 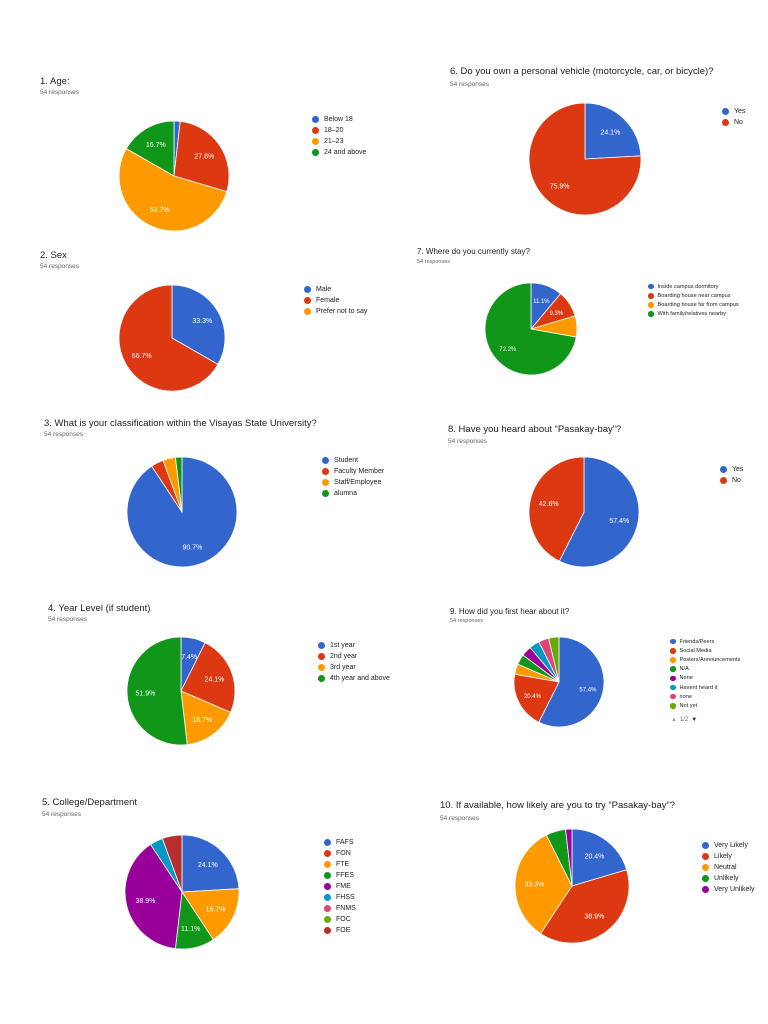 I want to click on pie-chart: 57.4% 20.4%, so click(x=559, y=682).